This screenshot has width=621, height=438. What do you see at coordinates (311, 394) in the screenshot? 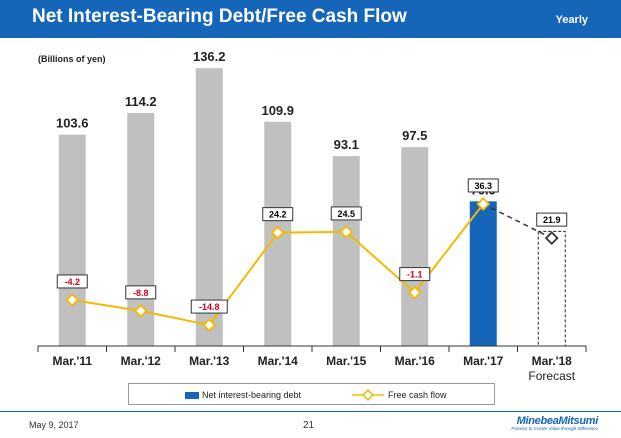
I see `chart-legend: Net interest-bearing debt Free cash flow` at bounding box center [311, 394].